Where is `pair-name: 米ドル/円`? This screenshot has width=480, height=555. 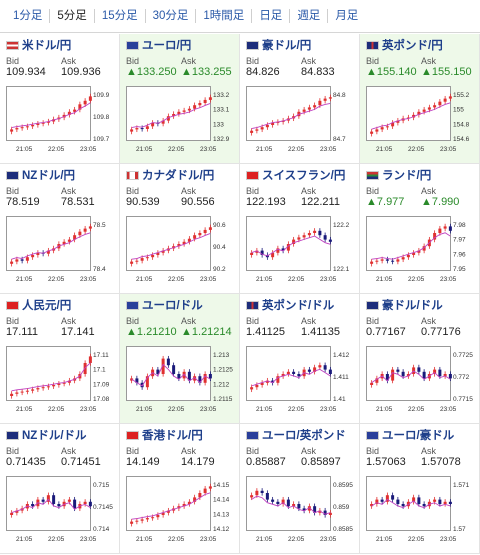 pair-name: 米ドル/円 is located at coordinates (47, 46).